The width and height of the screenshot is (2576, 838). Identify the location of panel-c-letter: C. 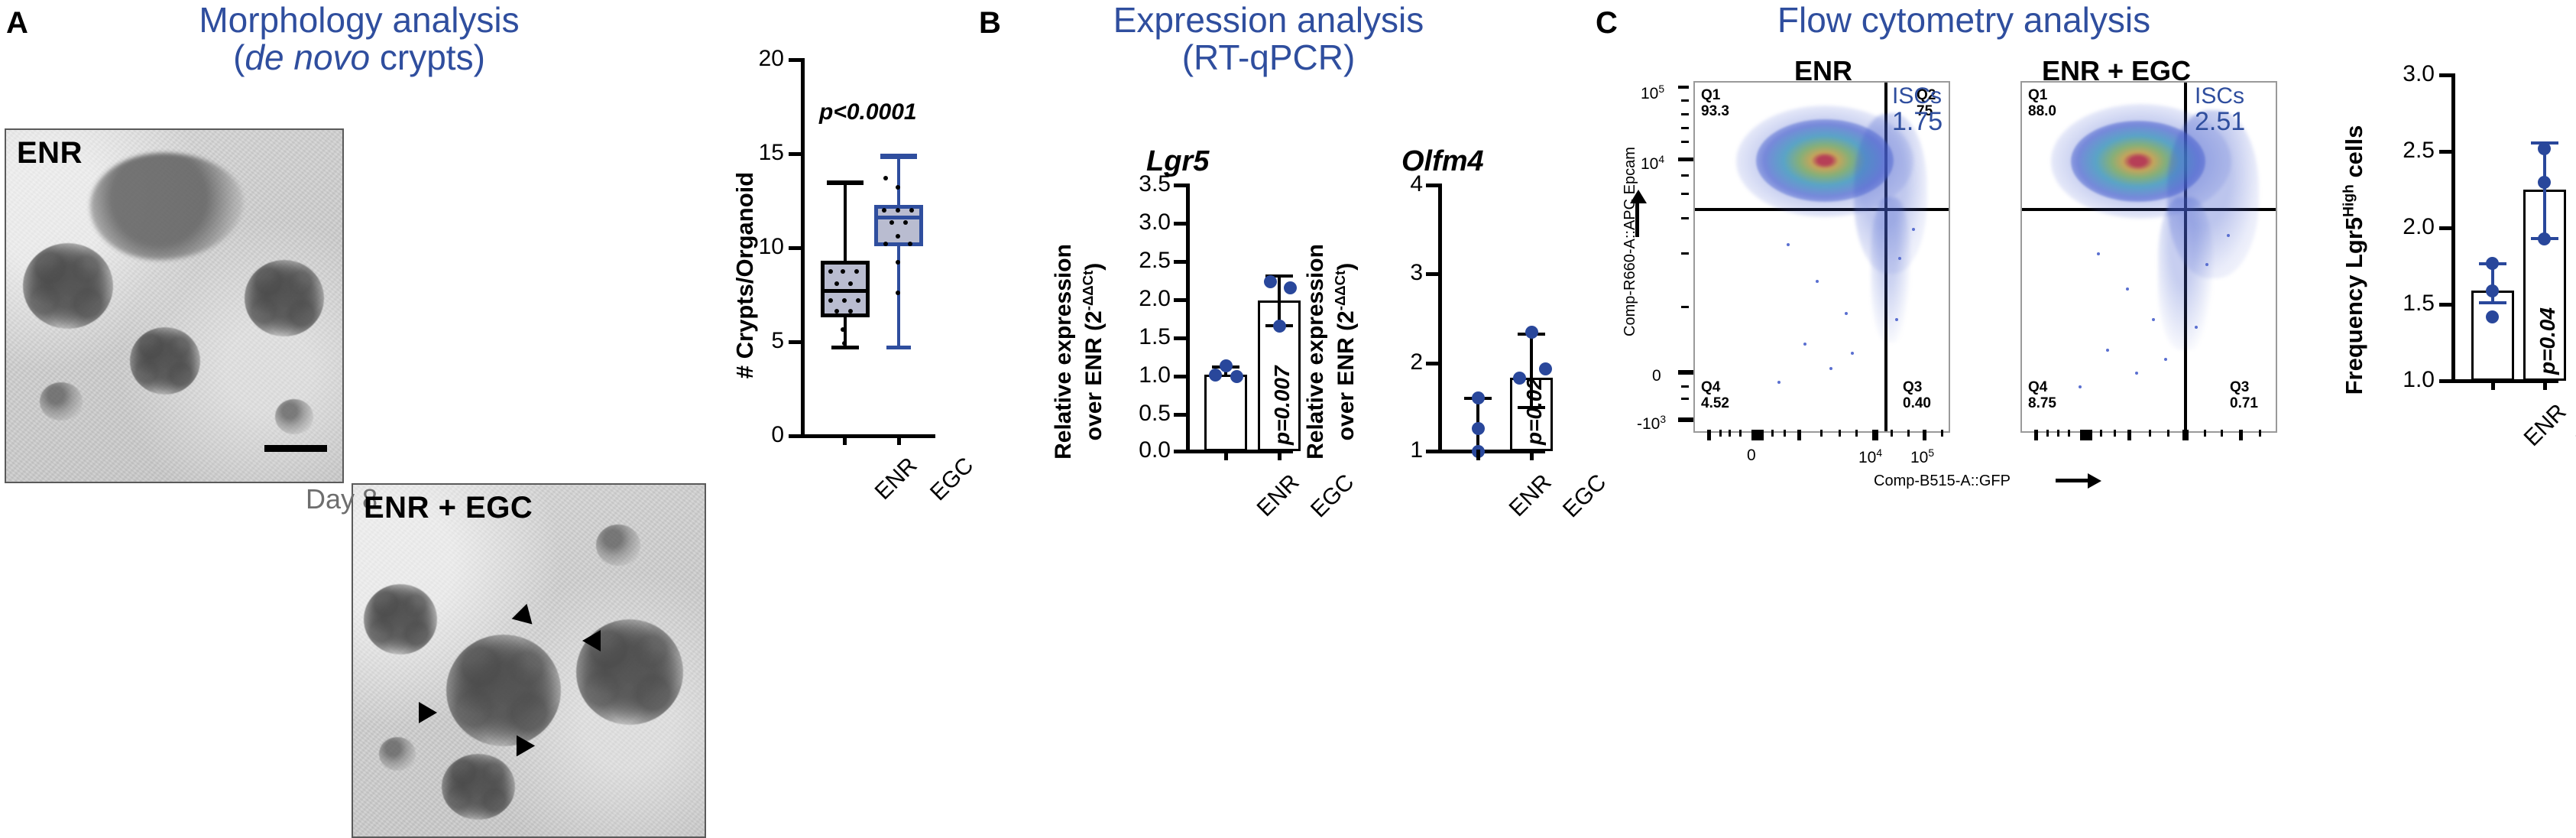
(1607, 23).